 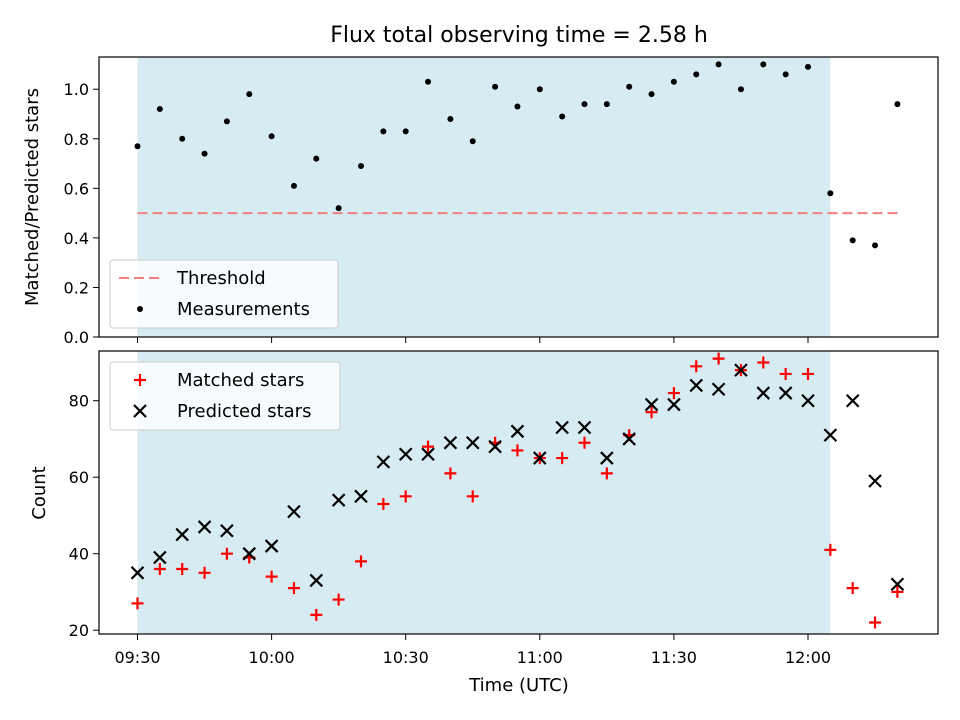 I want to click on x-tick-label: 12:00, so click(x=808, y=657).